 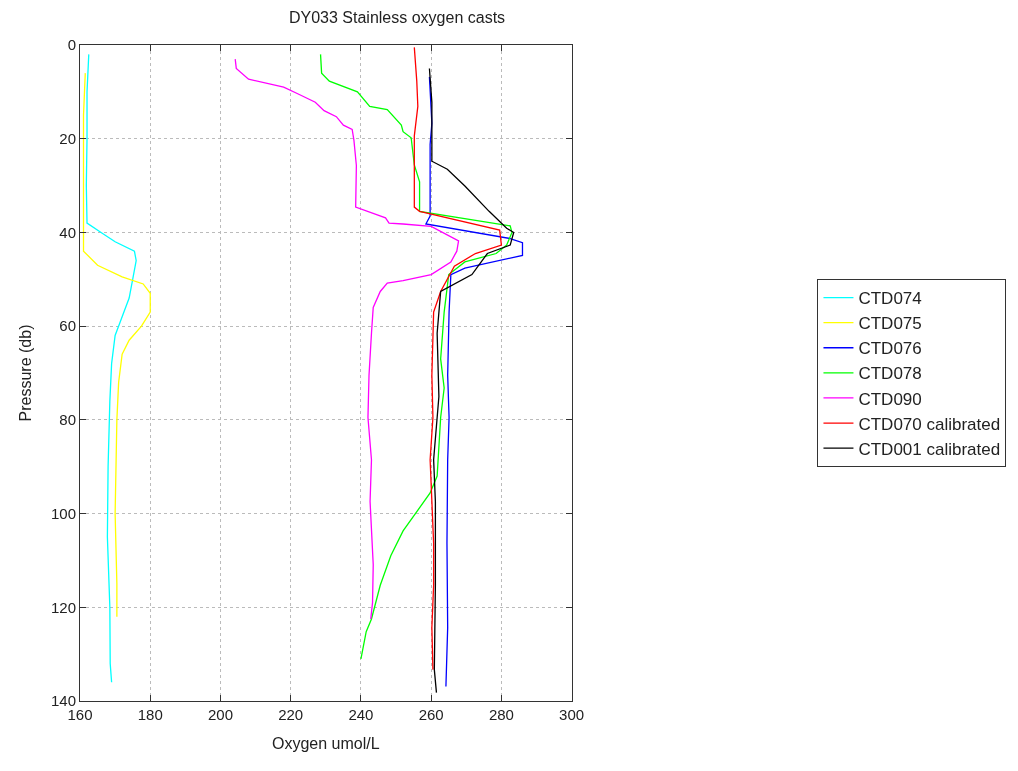 What do you see at coordinates (929, 424) in the screenshot?
I see `legend-label: CTD070 calibrated` at bounding box center [929, 424].